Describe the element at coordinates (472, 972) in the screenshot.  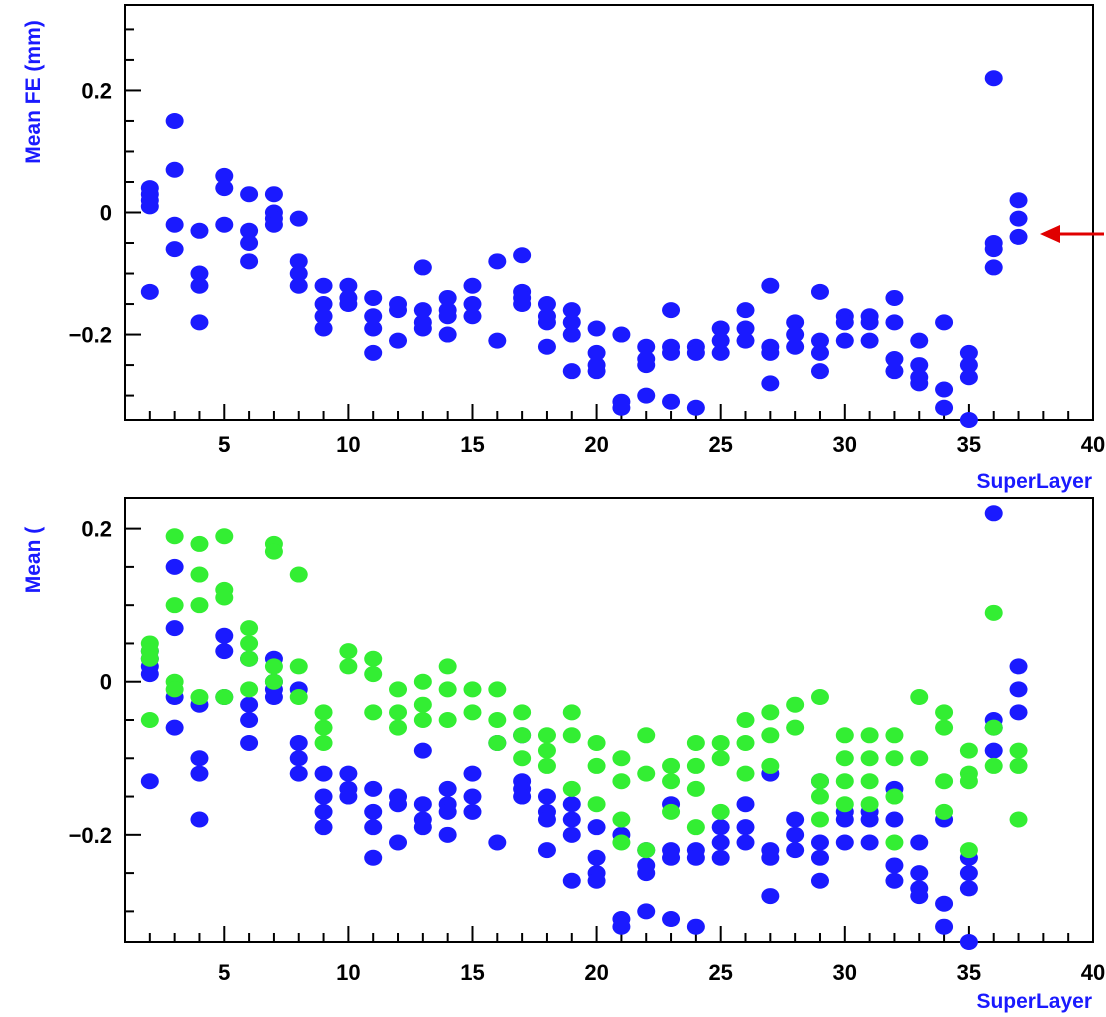
I see `x-tick-label: 15` at that location.